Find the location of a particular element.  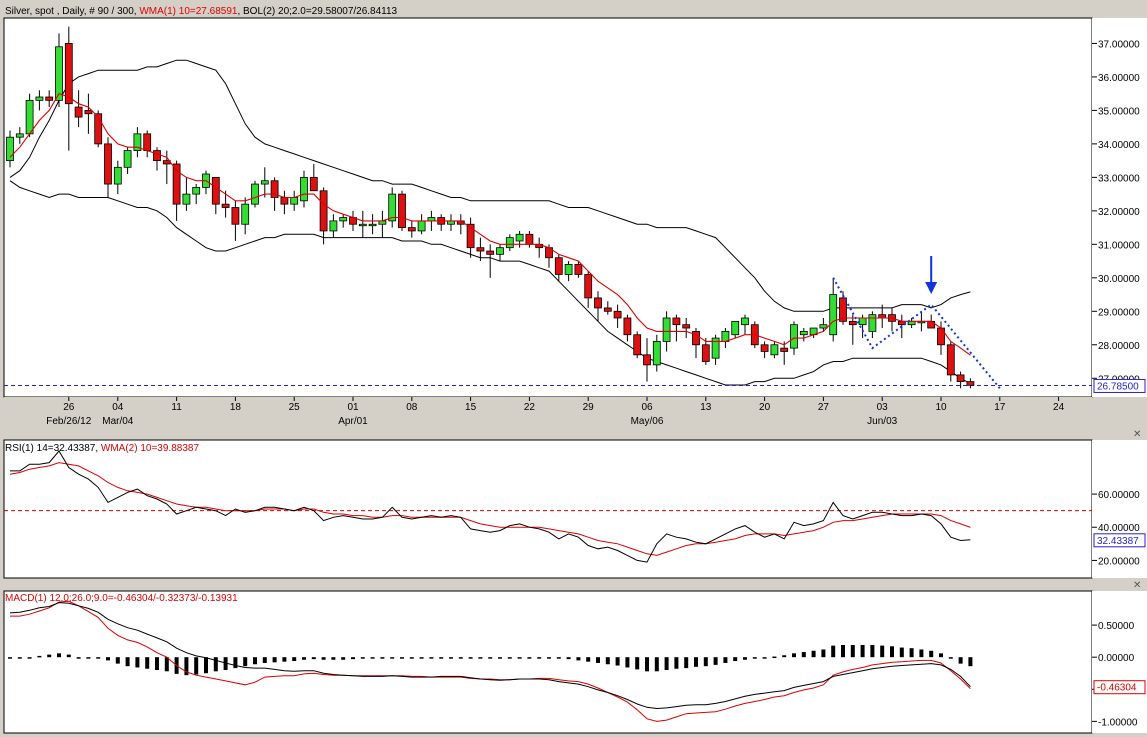

macd-axis-bg is located at coordinates (1119, 662).